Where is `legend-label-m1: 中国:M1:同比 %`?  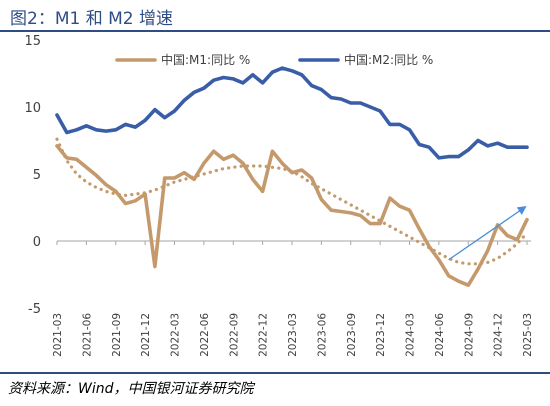 legend-label-m1: 中国:M1:同比 % is located at coordinates (205, 59).